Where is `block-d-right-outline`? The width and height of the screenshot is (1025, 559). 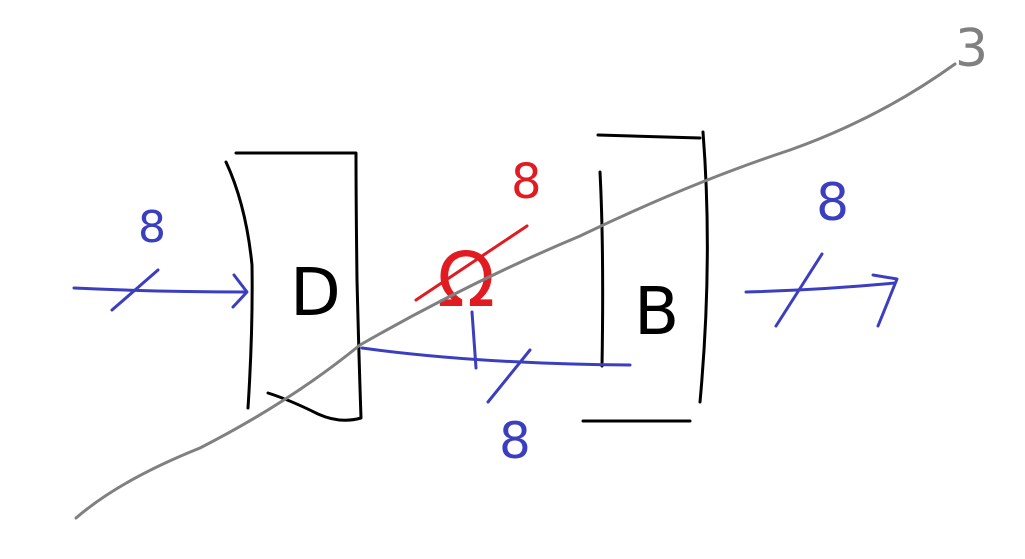
block-d-right-outline is located at coordinates (298, 286).